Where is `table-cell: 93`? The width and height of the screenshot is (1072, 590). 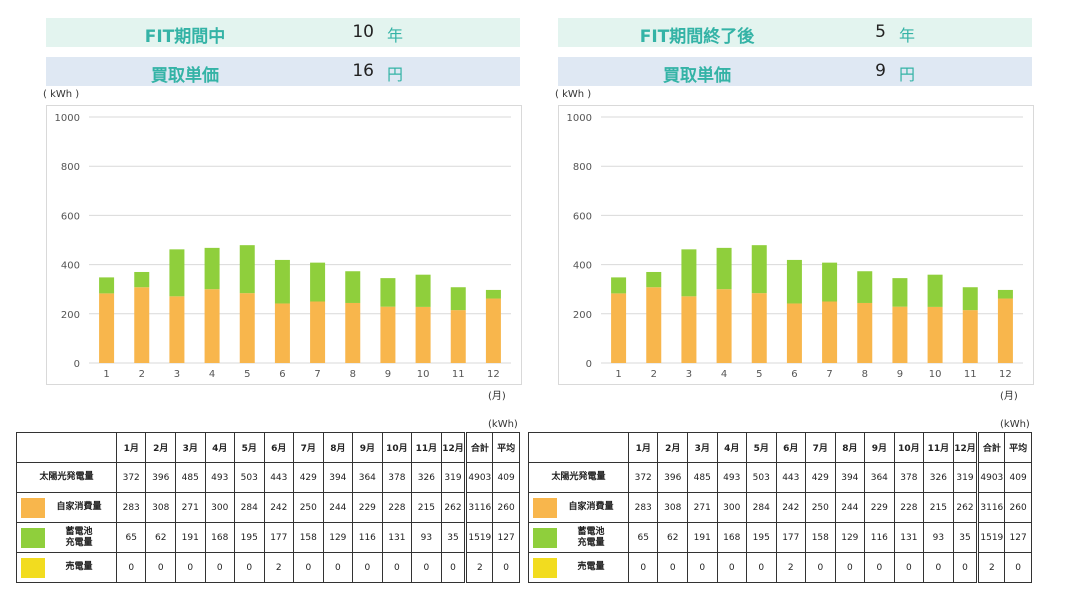
table-cell: 93 is located at coordinates (938, 537).